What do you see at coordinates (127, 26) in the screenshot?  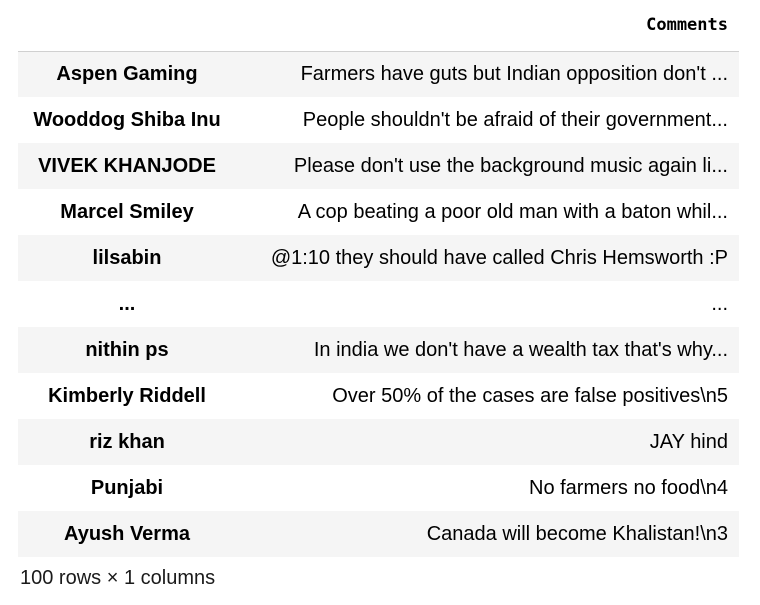 I see `index-header` at bounding box center [127, 26].